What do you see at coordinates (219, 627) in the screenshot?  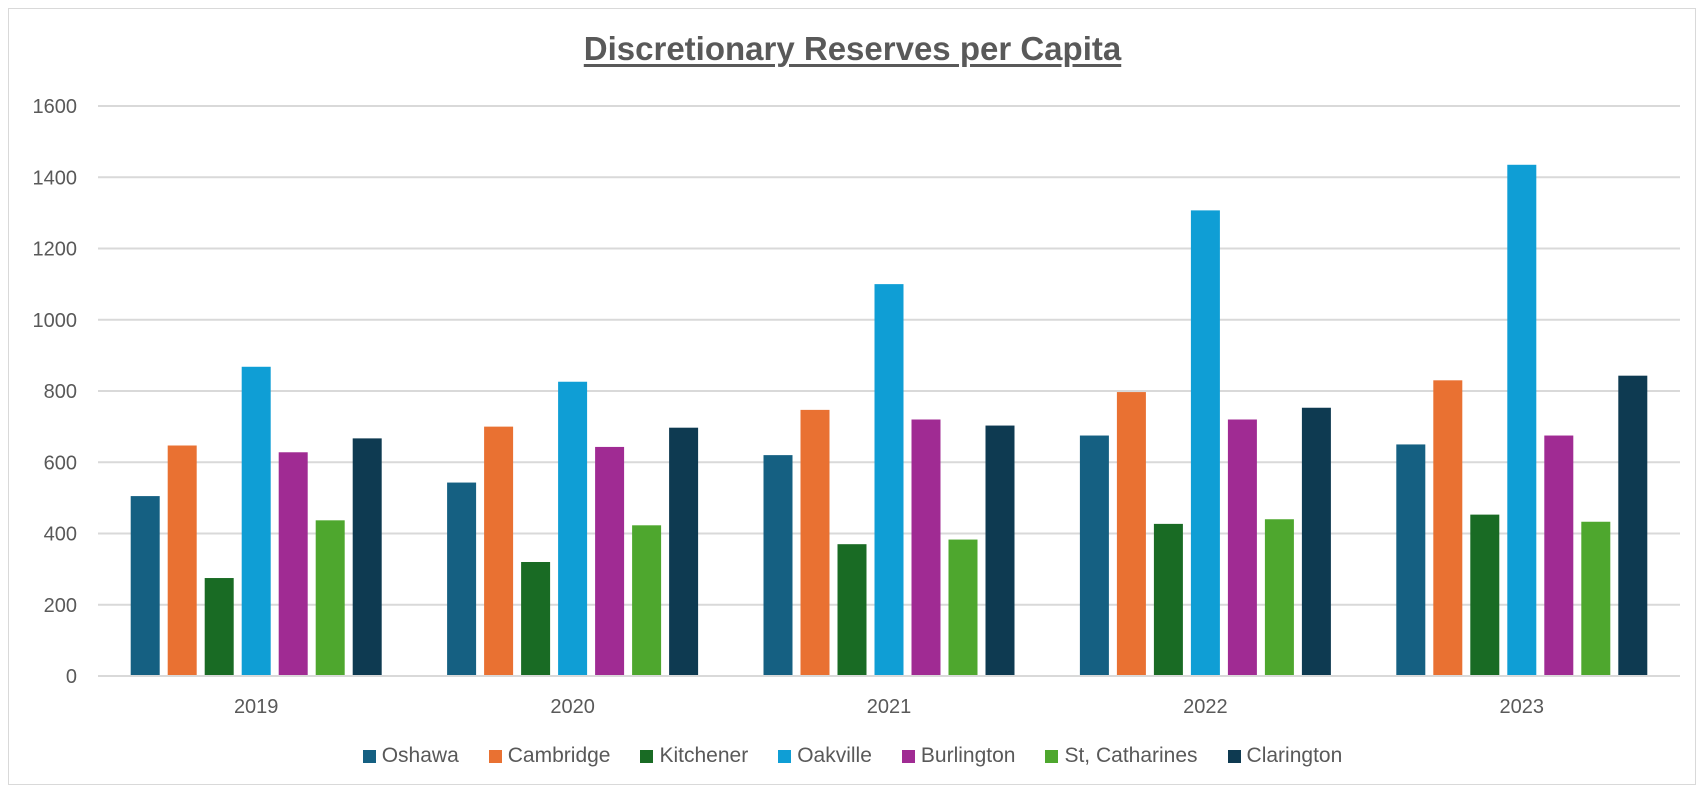 I see `bar-kitchener-2019` at bounding box center [219, 627].